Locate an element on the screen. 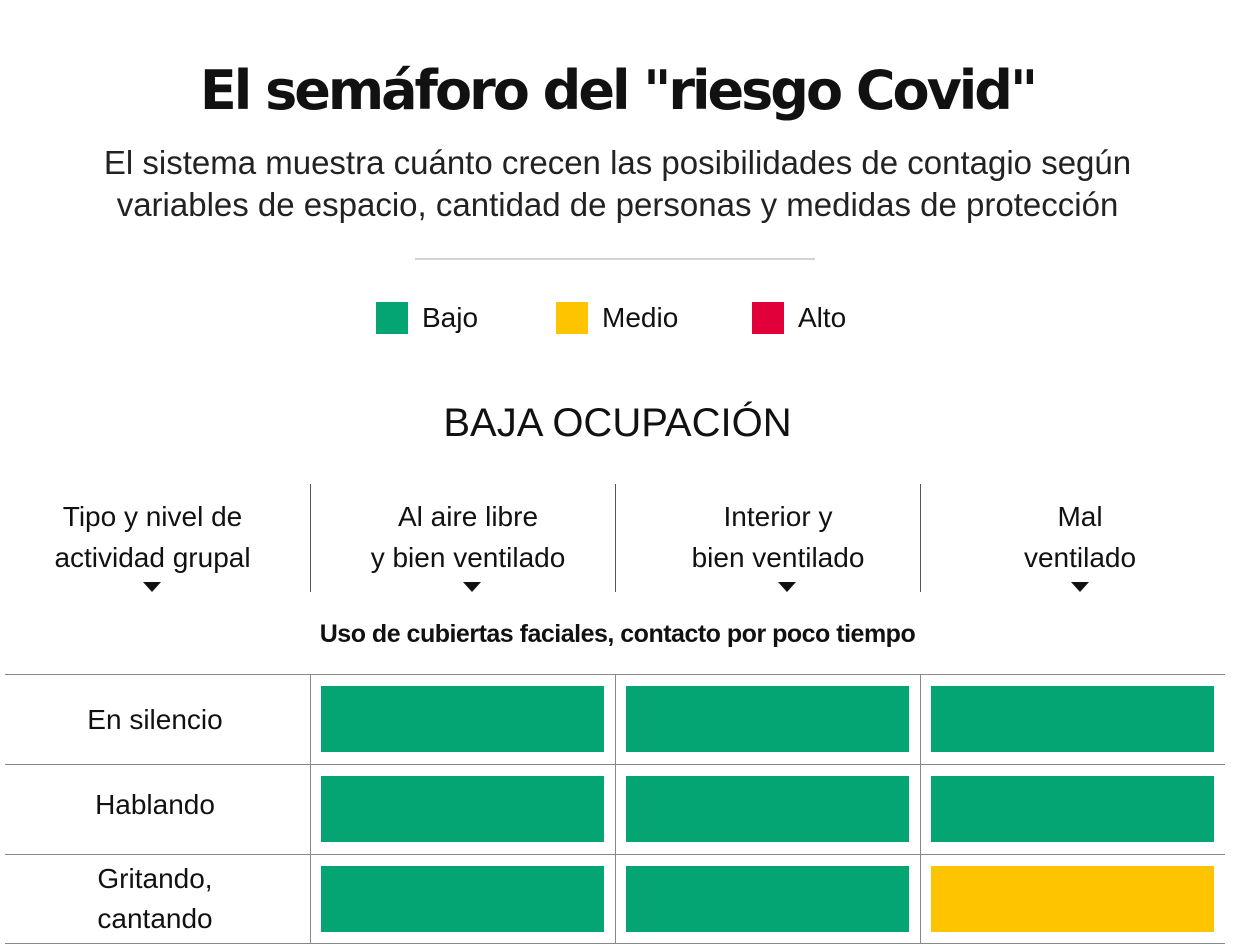 This screenshot has width=1235, height=947. column-header-outdoor: Al aire libre y bien ventilado is located at coordinates (468, 537).